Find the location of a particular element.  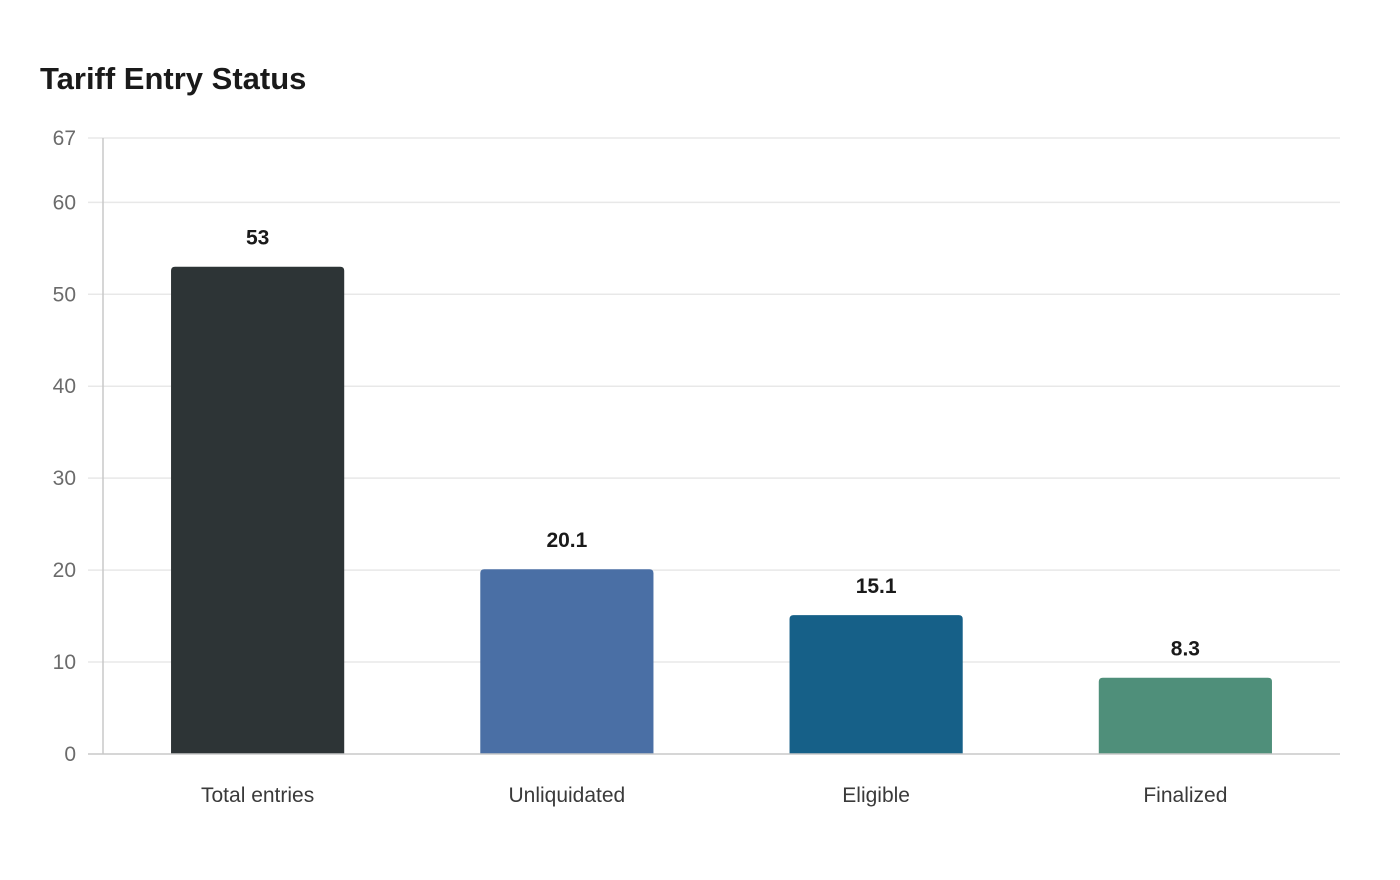

y-tick-label: 0 is located at coordinates (70, 754).